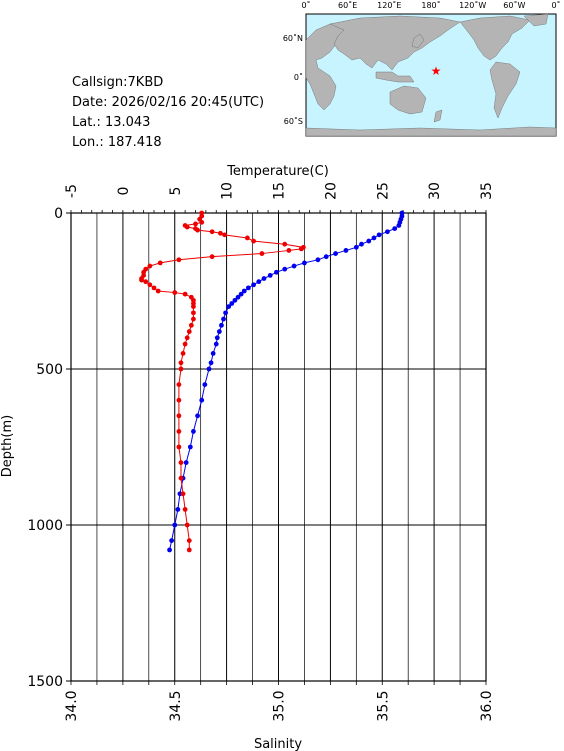 The height and width of the screenshot is (751, 564). I want to click on map-lon-label: 120˚E, so click(389, 5).